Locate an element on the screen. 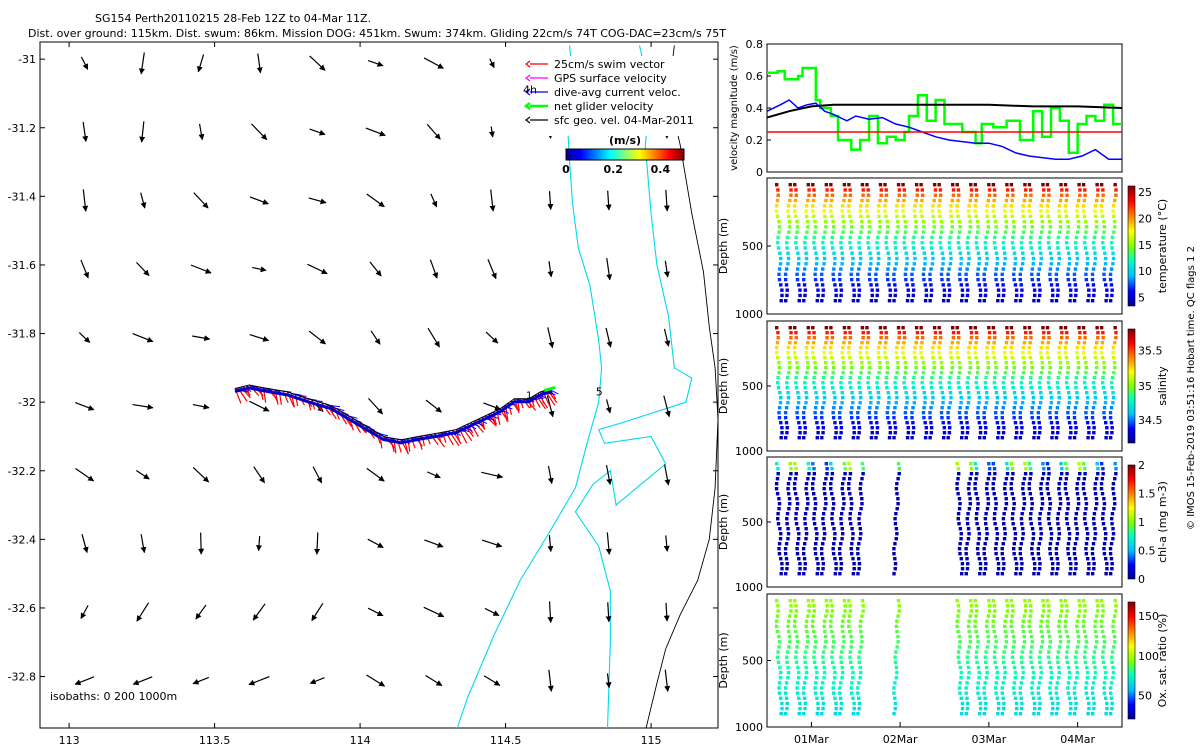 This screenshot has height=750, width=1200. legend-arrowhead is located at coordinates (528, 120).